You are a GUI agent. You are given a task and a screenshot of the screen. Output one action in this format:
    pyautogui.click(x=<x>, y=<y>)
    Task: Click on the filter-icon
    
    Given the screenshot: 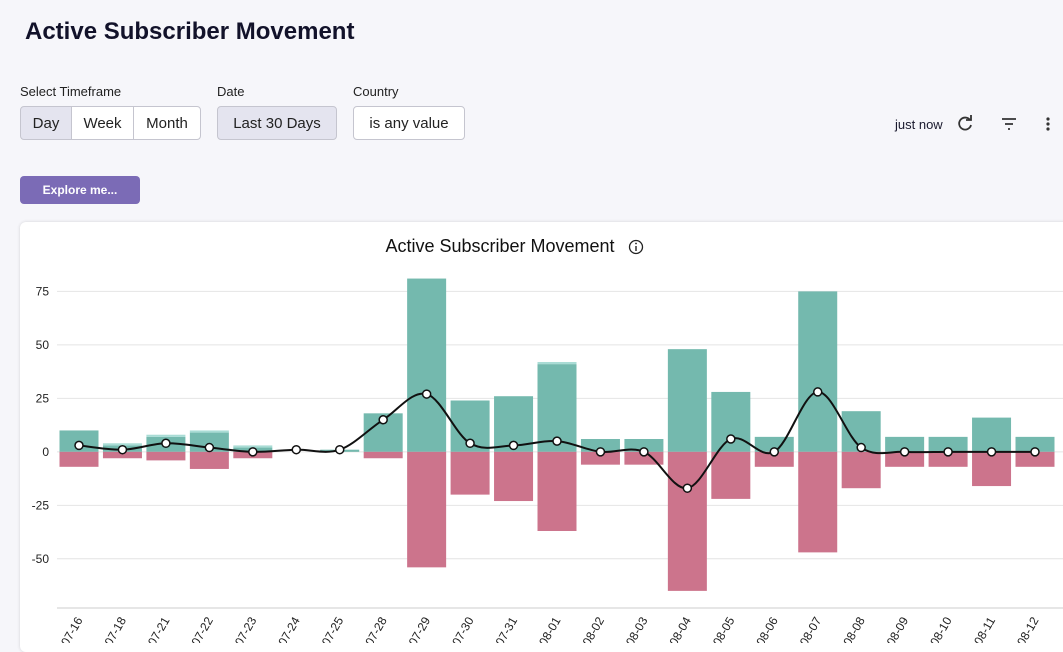 What is the action you would take?
    pyautogui.click(x=1009, y=124)
    